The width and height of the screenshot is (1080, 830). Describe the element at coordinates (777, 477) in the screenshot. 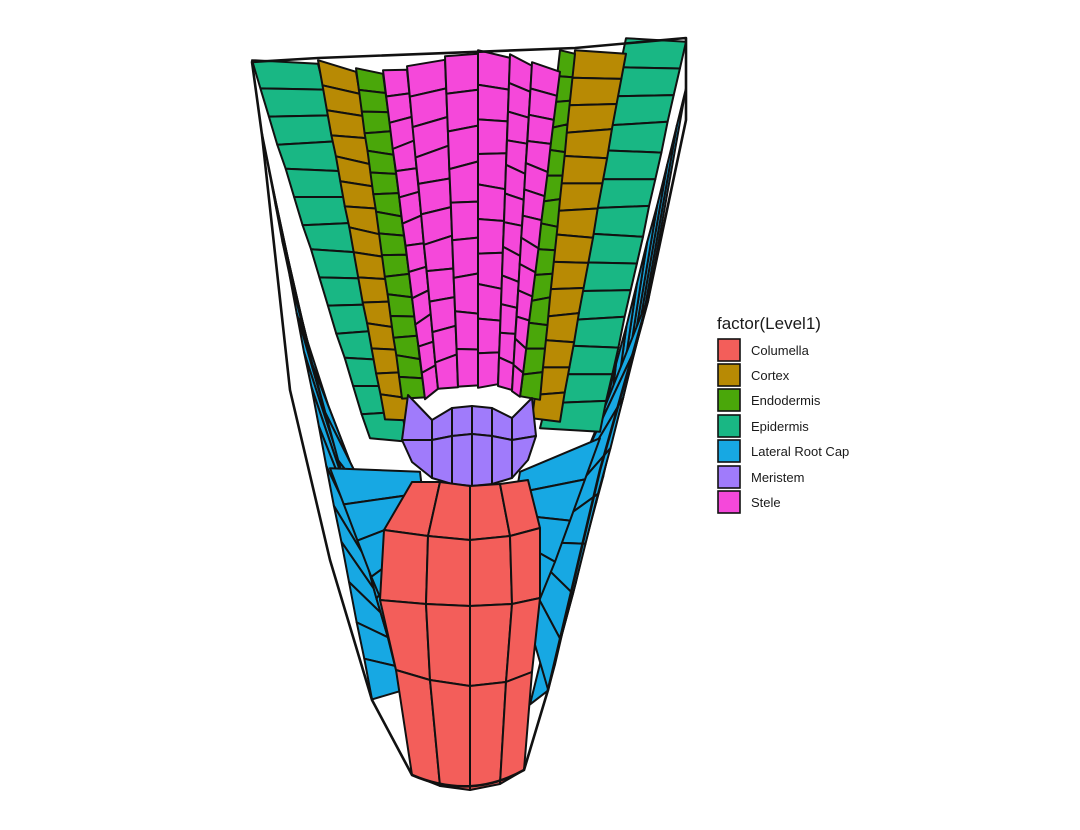

I see `legend-label-meristem: Meristem` at that location.